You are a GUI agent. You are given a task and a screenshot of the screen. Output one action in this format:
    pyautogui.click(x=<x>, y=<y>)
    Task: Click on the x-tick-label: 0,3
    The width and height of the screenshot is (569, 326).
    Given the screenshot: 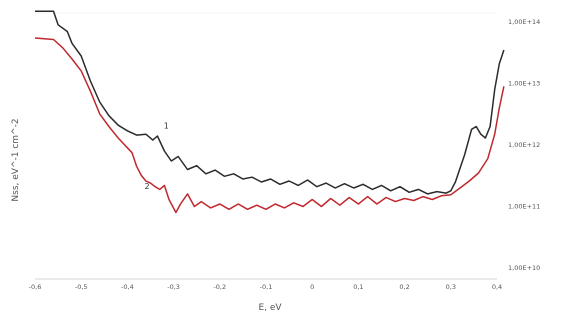 What is the action you would take?
    pyautogui.click(x=451, y=287)
    